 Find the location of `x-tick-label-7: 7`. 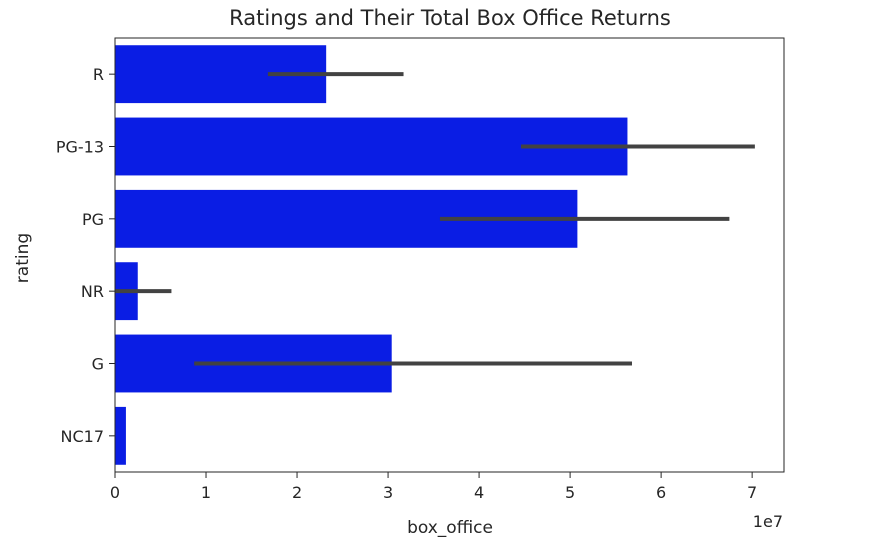

x-tick-label-7: 7 is located at coordinates (752, 492).